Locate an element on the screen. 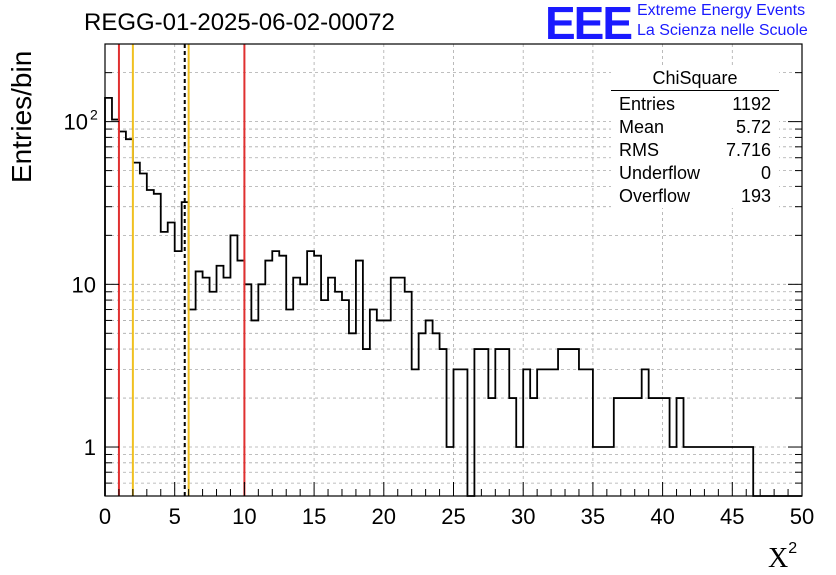 This screenshot has height=575, width=836. marker-lines is located at coordinates (181, 270).